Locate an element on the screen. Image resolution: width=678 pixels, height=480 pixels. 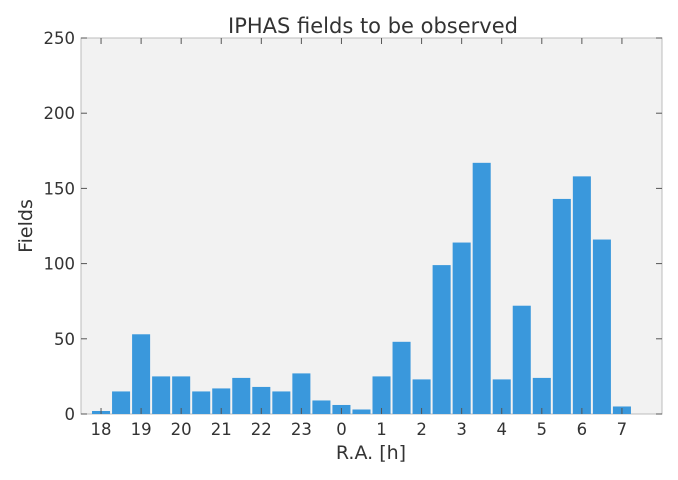
x-tick-label-11: 5 is located at coordinates (542, 429).